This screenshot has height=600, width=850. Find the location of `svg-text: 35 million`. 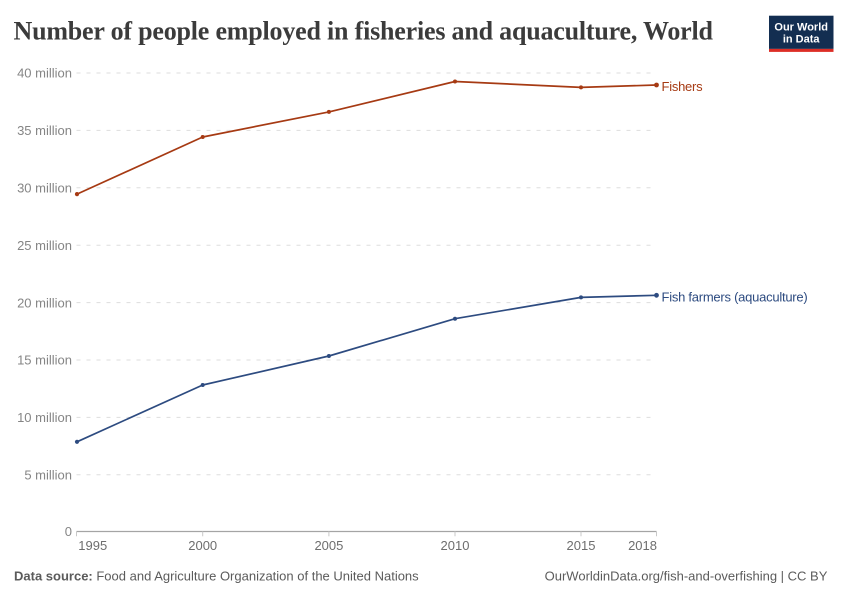

svg-text: 35 million is located at coordinates (44, 130).